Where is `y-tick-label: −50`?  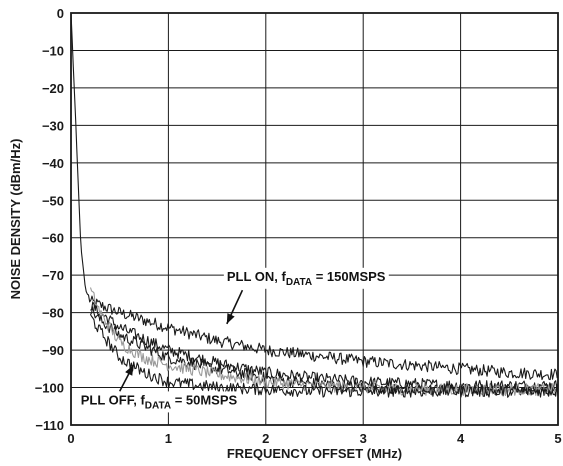
y-tick-label: −50 is located at coordinates (53, 200).